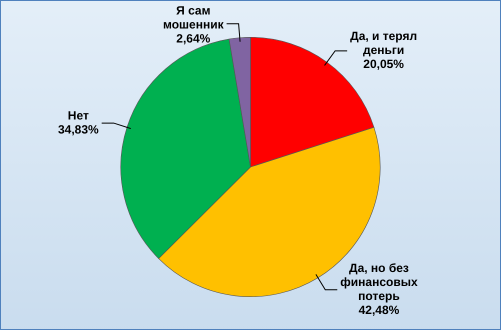 Image resolution: width=501 pixels, height=330 pixels. What do you see at coordinates (78, 115) in the screenshot?
I see `slice-label: Нет` at bounding box center [78, 115].